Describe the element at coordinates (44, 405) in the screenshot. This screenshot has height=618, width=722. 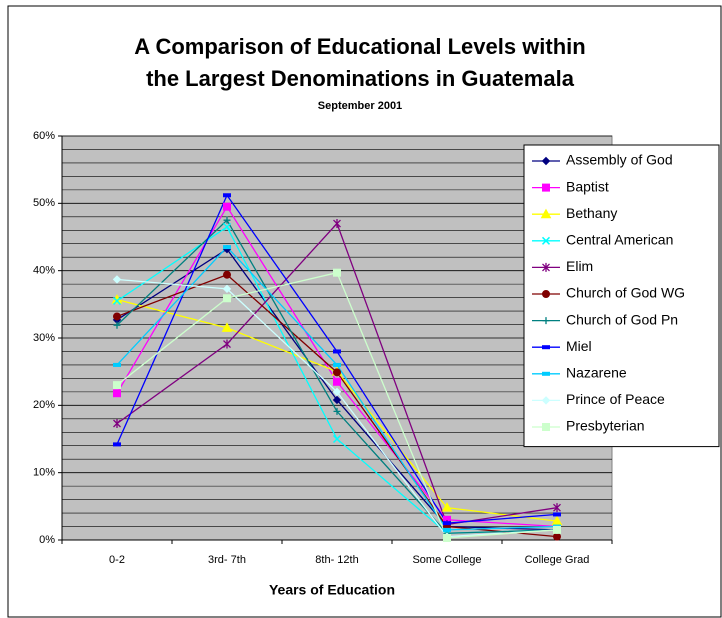
I see `y-tick-label: 20%` at that location.